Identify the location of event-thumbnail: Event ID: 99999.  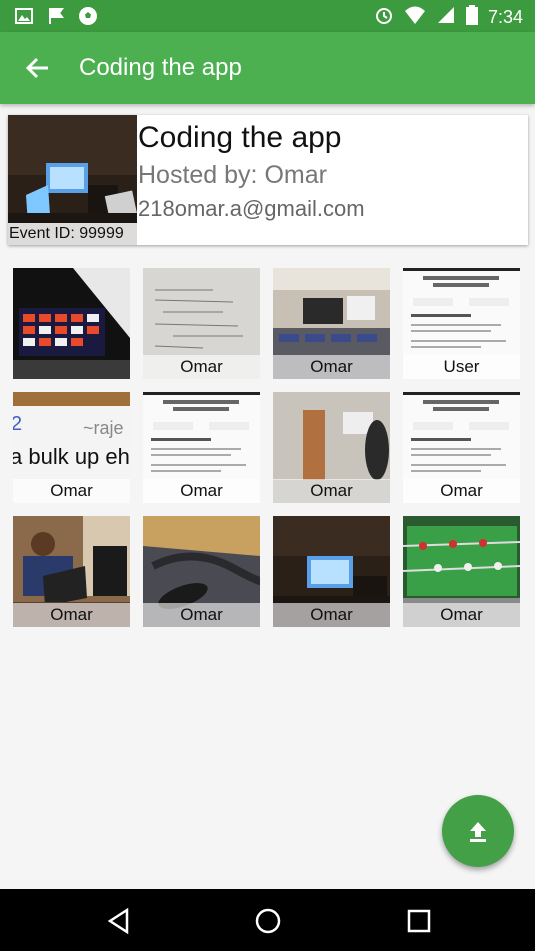
(72, 180).